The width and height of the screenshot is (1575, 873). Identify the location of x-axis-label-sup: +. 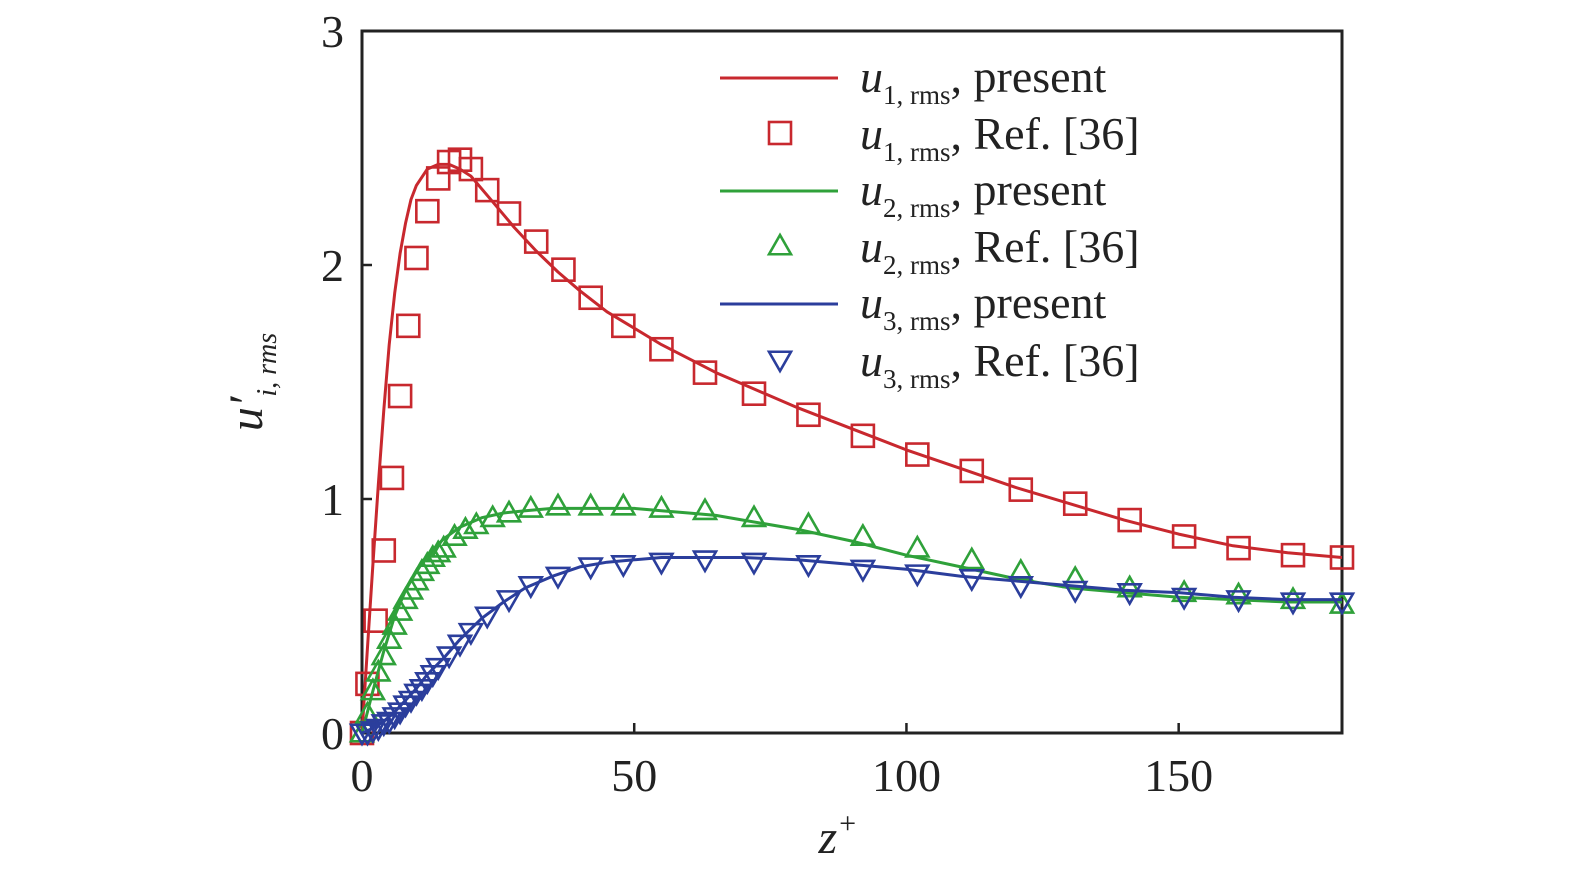
(847, 823).